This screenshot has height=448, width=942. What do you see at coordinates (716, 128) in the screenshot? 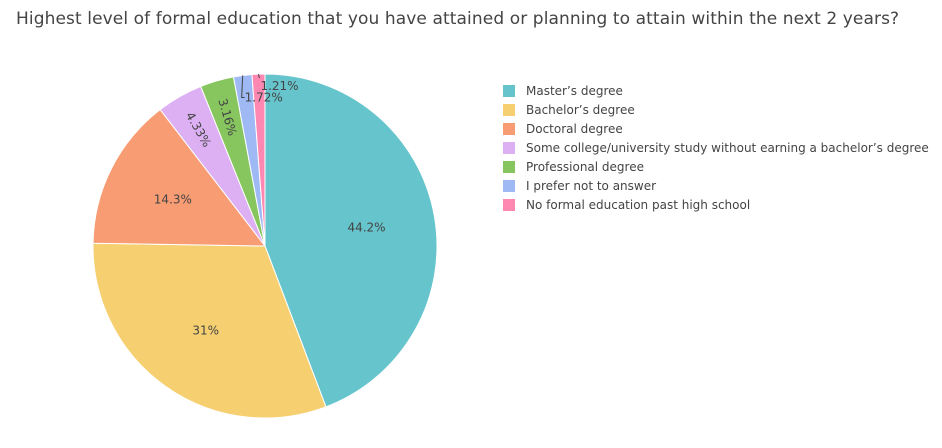
I see `legend-item: Doctoral degree` at bounding box center [716, 128].